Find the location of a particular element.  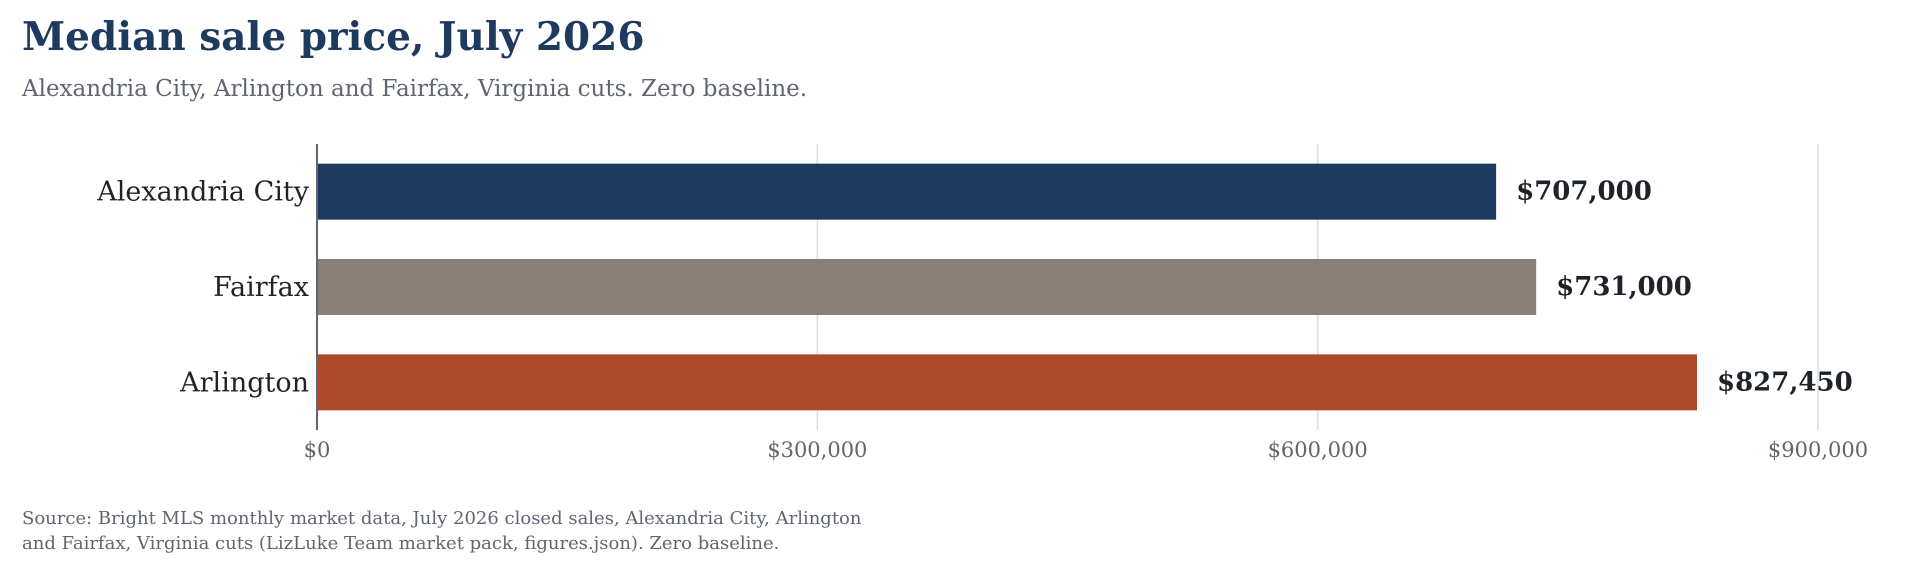

category-label: Arlington is located at coordinates (244, 382).